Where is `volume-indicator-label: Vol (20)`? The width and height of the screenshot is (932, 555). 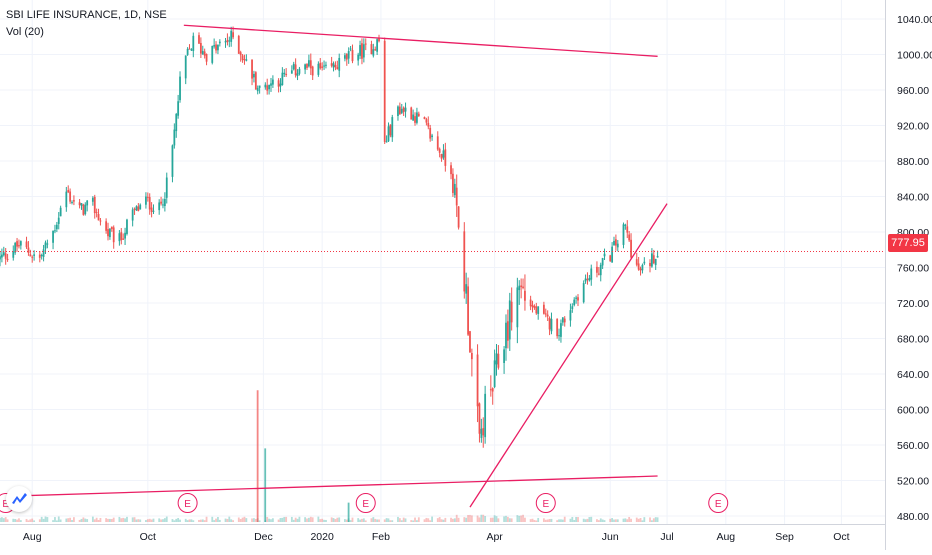
volume-indicator-label: Vol (20) is located at coordinates (25, 32).